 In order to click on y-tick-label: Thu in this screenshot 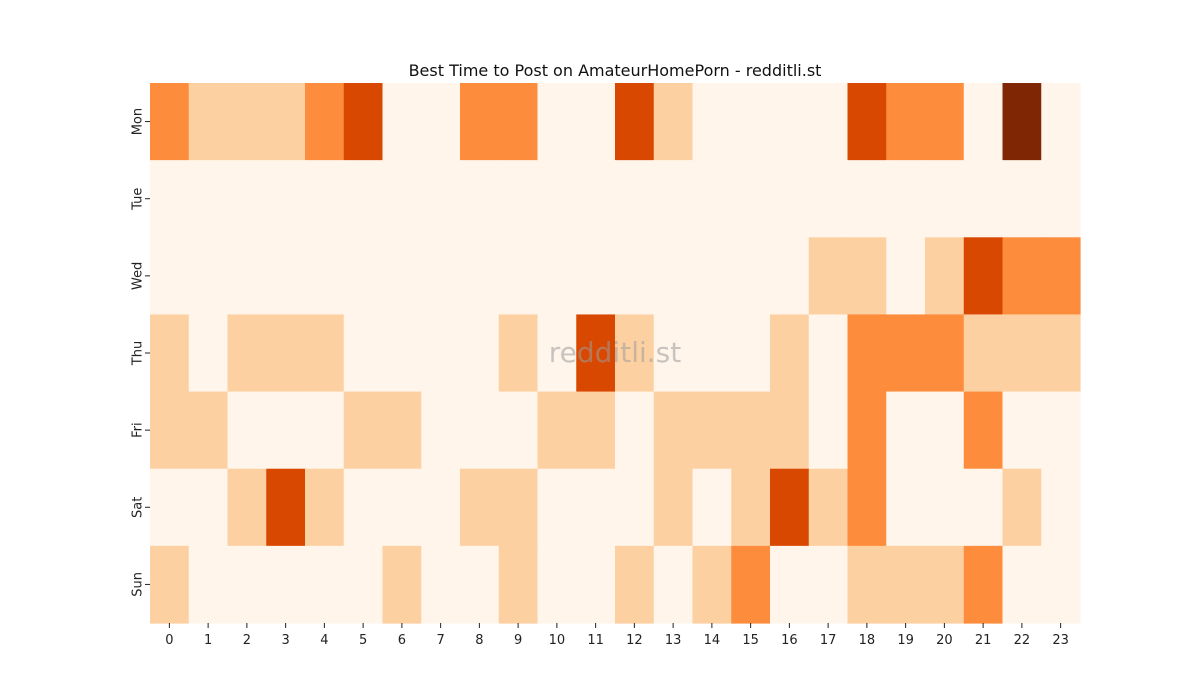, I will do `click(138, 353)`.